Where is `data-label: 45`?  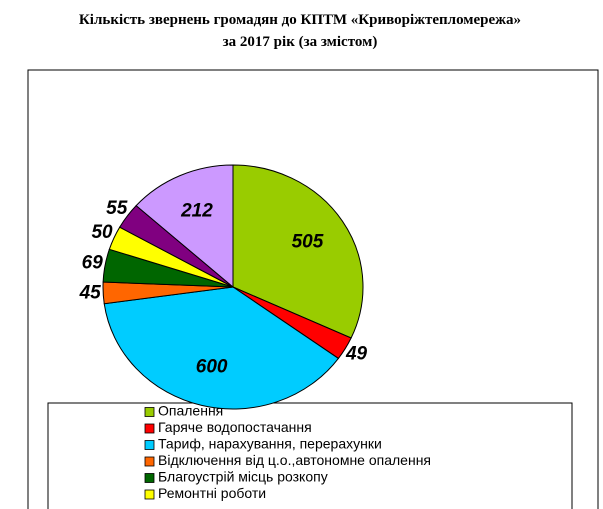
data-label: 45 is located at coordinates (90, 293).